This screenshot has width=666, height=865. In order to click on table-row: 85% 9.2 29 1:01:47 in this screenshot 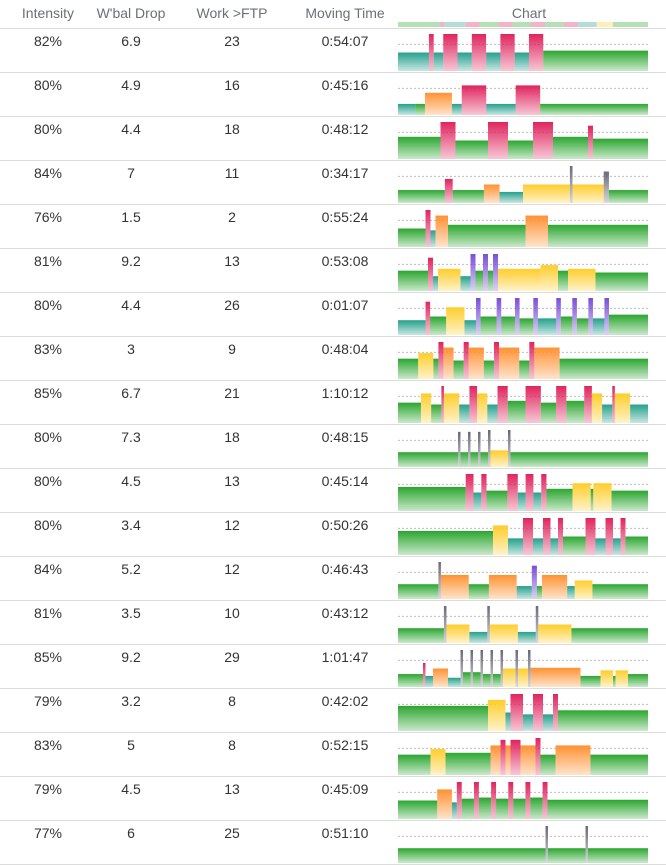, I will do `click(333, 666)`.